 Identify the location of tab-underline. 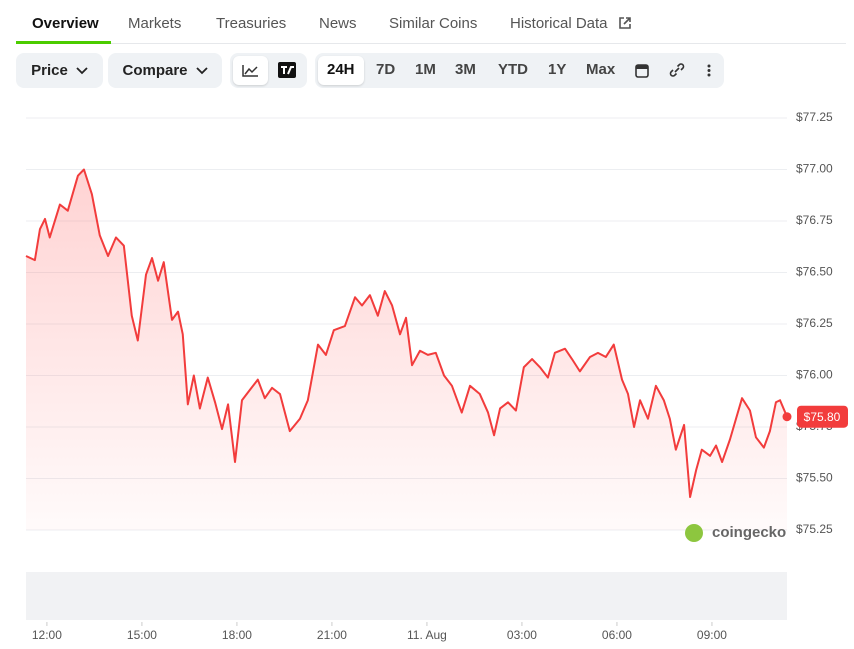
(63, 42).